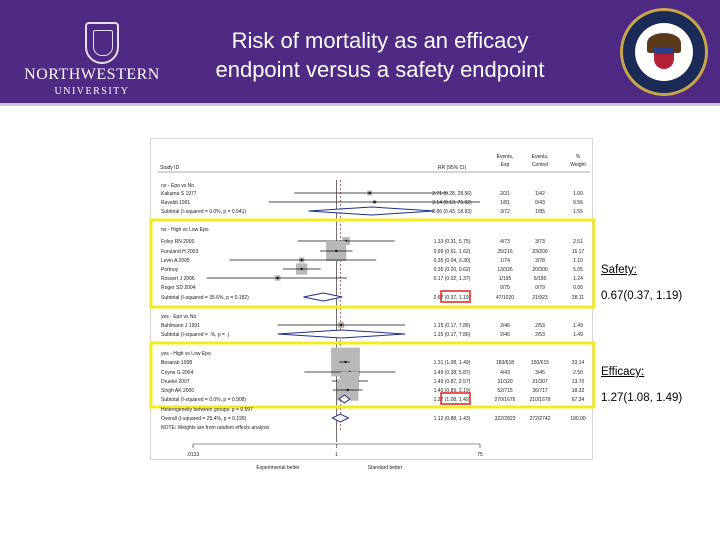 The height and width of the screenshot is (540, 720). I want to click on row-2-weight: 1.00, so click(578, 194).